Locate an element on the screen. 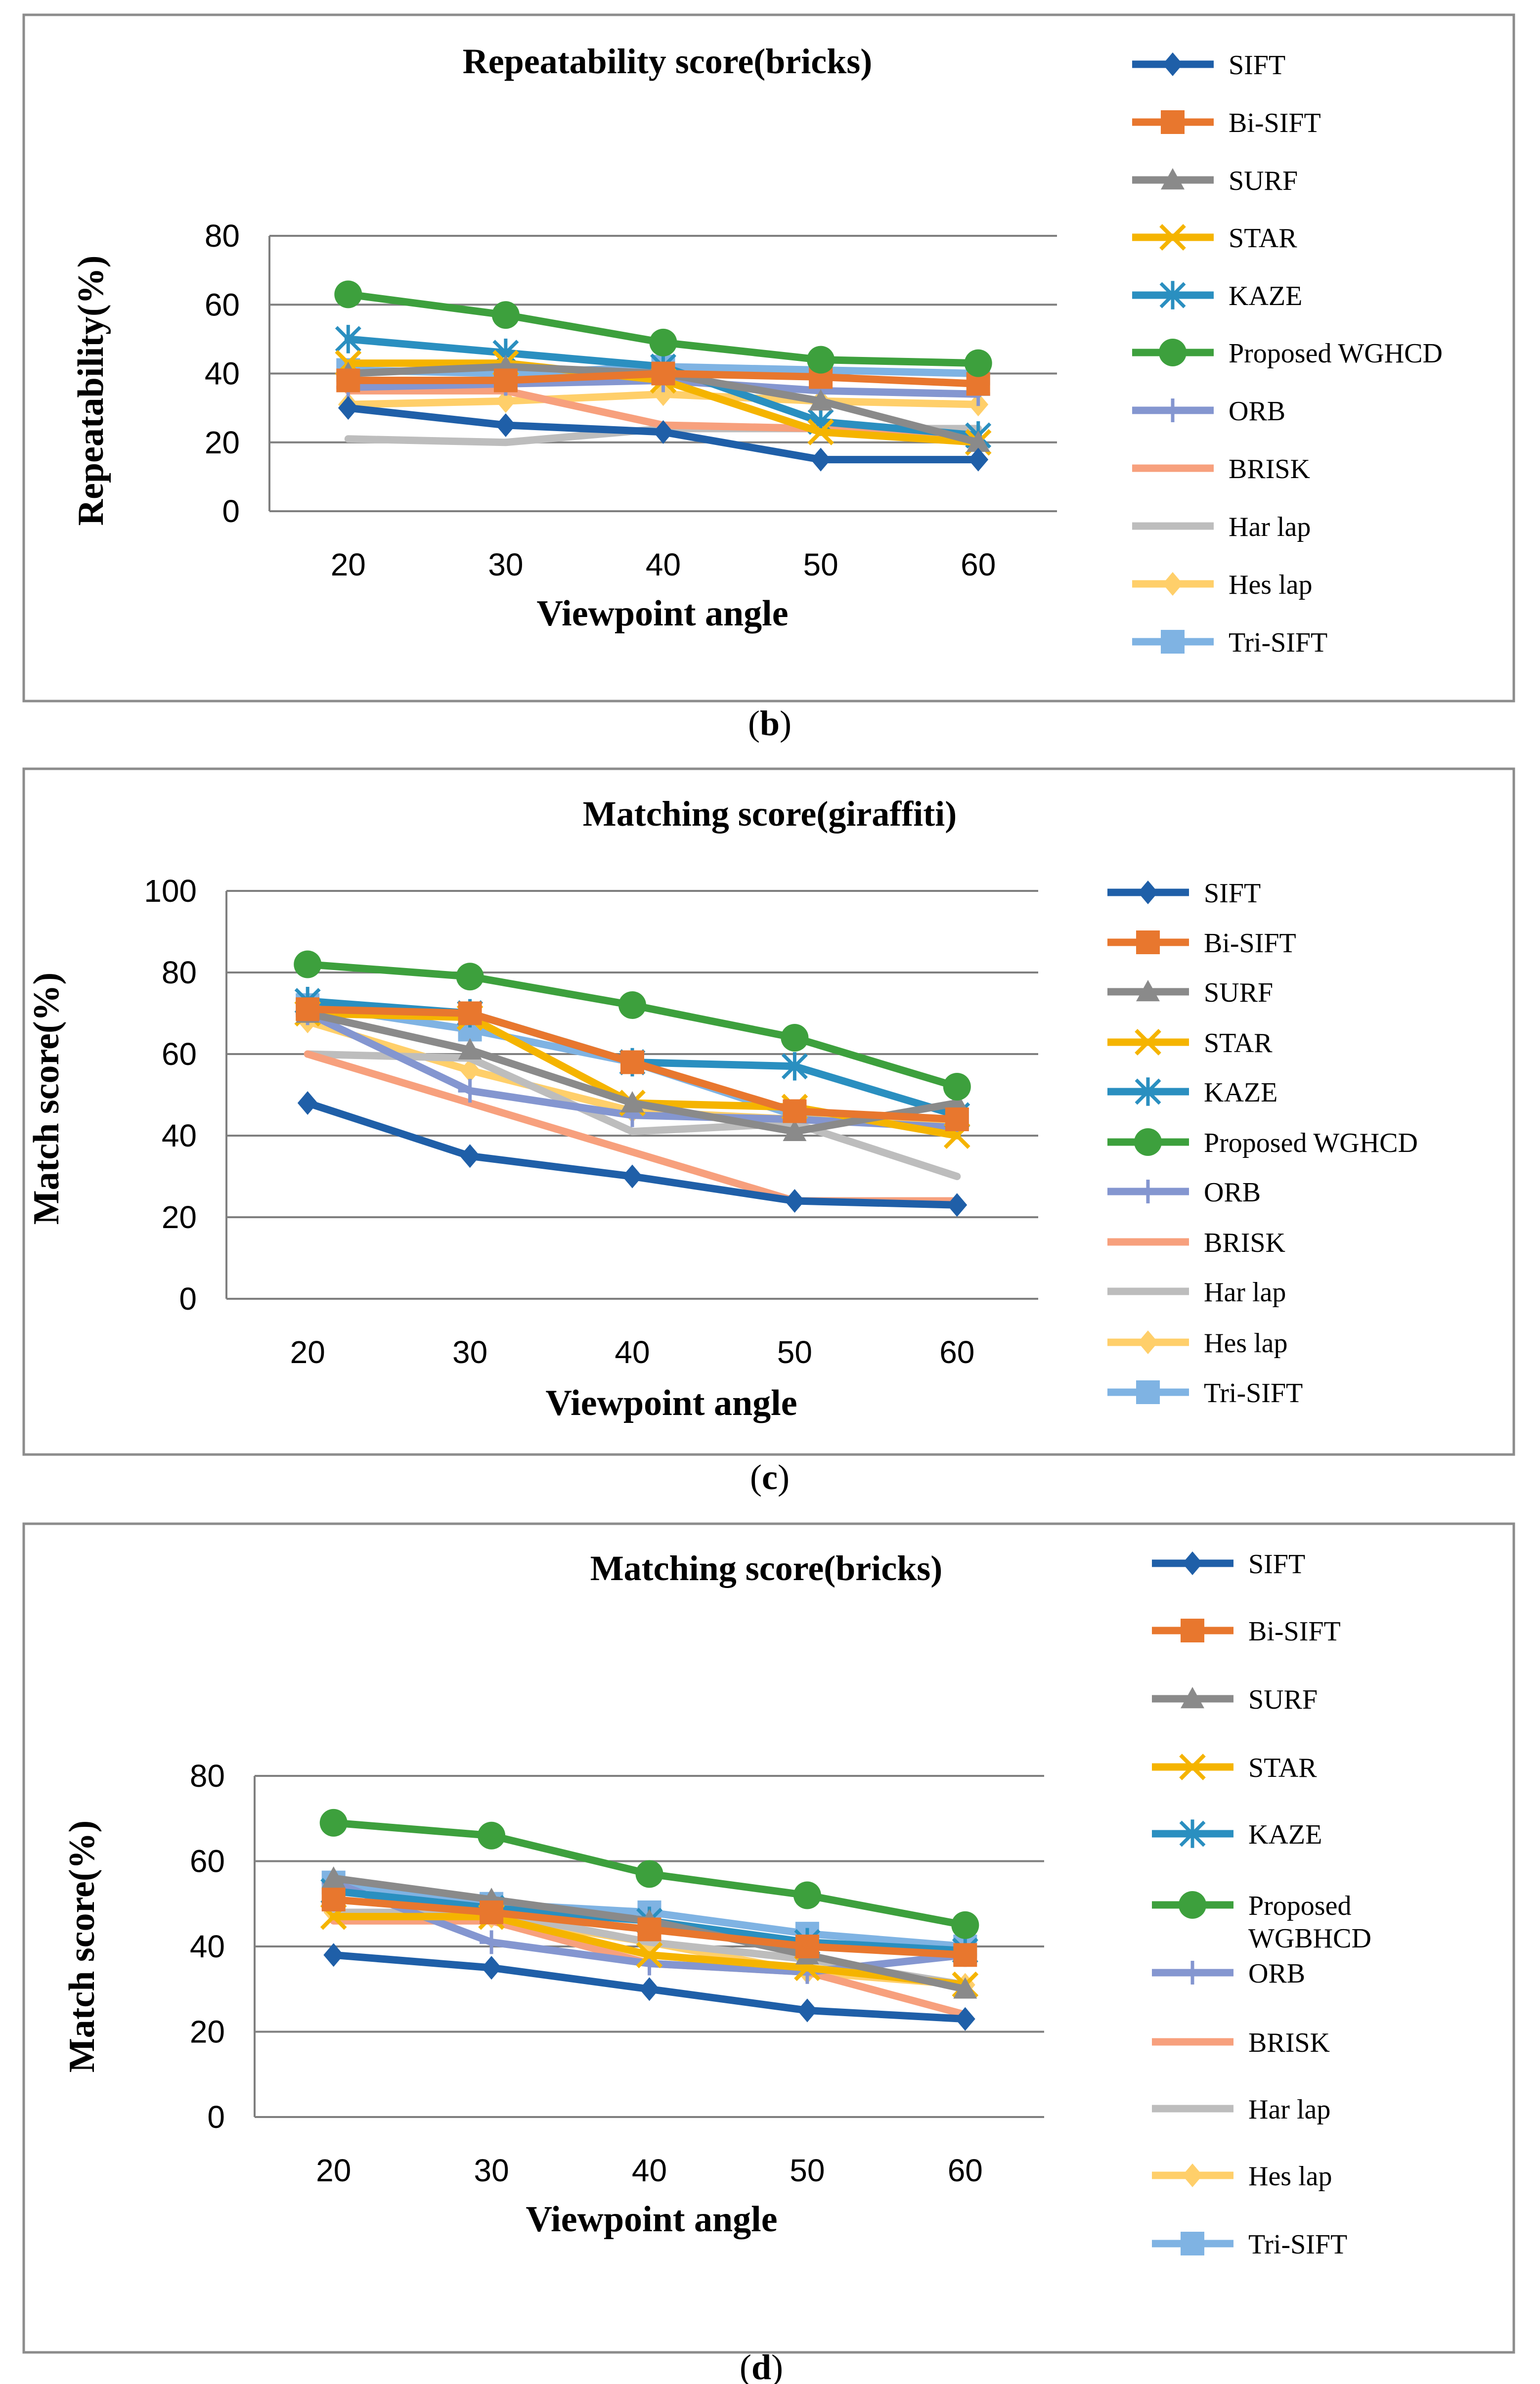  marker-star is located at coordinates (649, 1955).